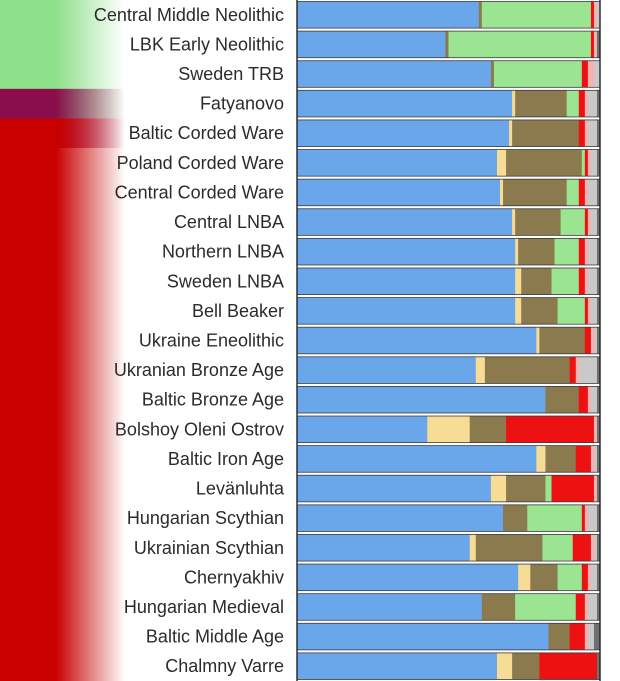 The height and width of the screenshot is (681, 620). I want to click on row-label: Central LNBA, so click(229, 222).